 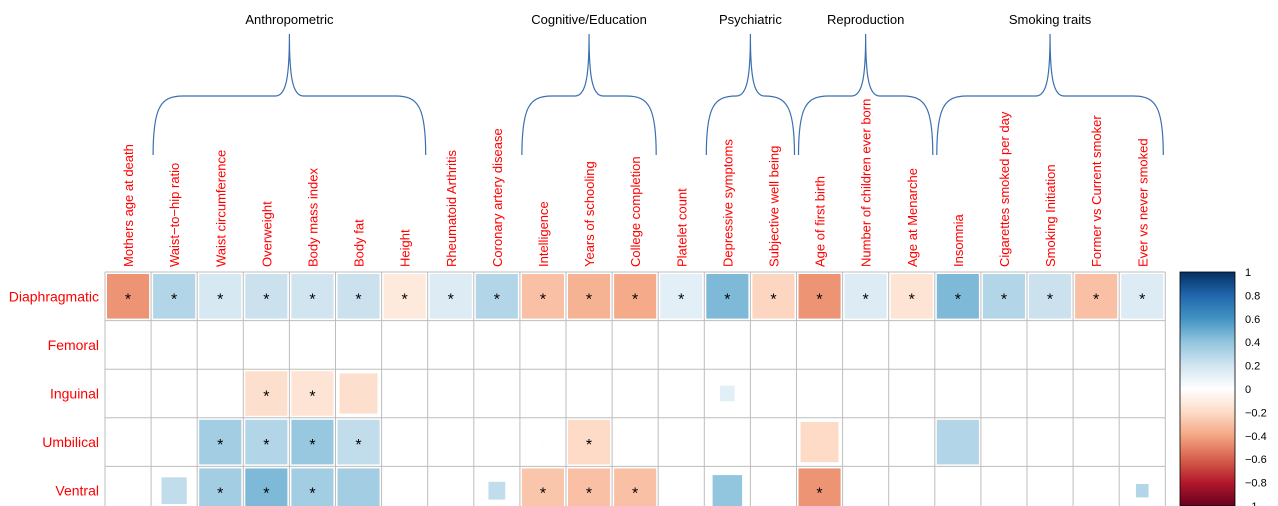 I want to click on colorbar-tick-label: −0.6, so click(x=1256, y=460).